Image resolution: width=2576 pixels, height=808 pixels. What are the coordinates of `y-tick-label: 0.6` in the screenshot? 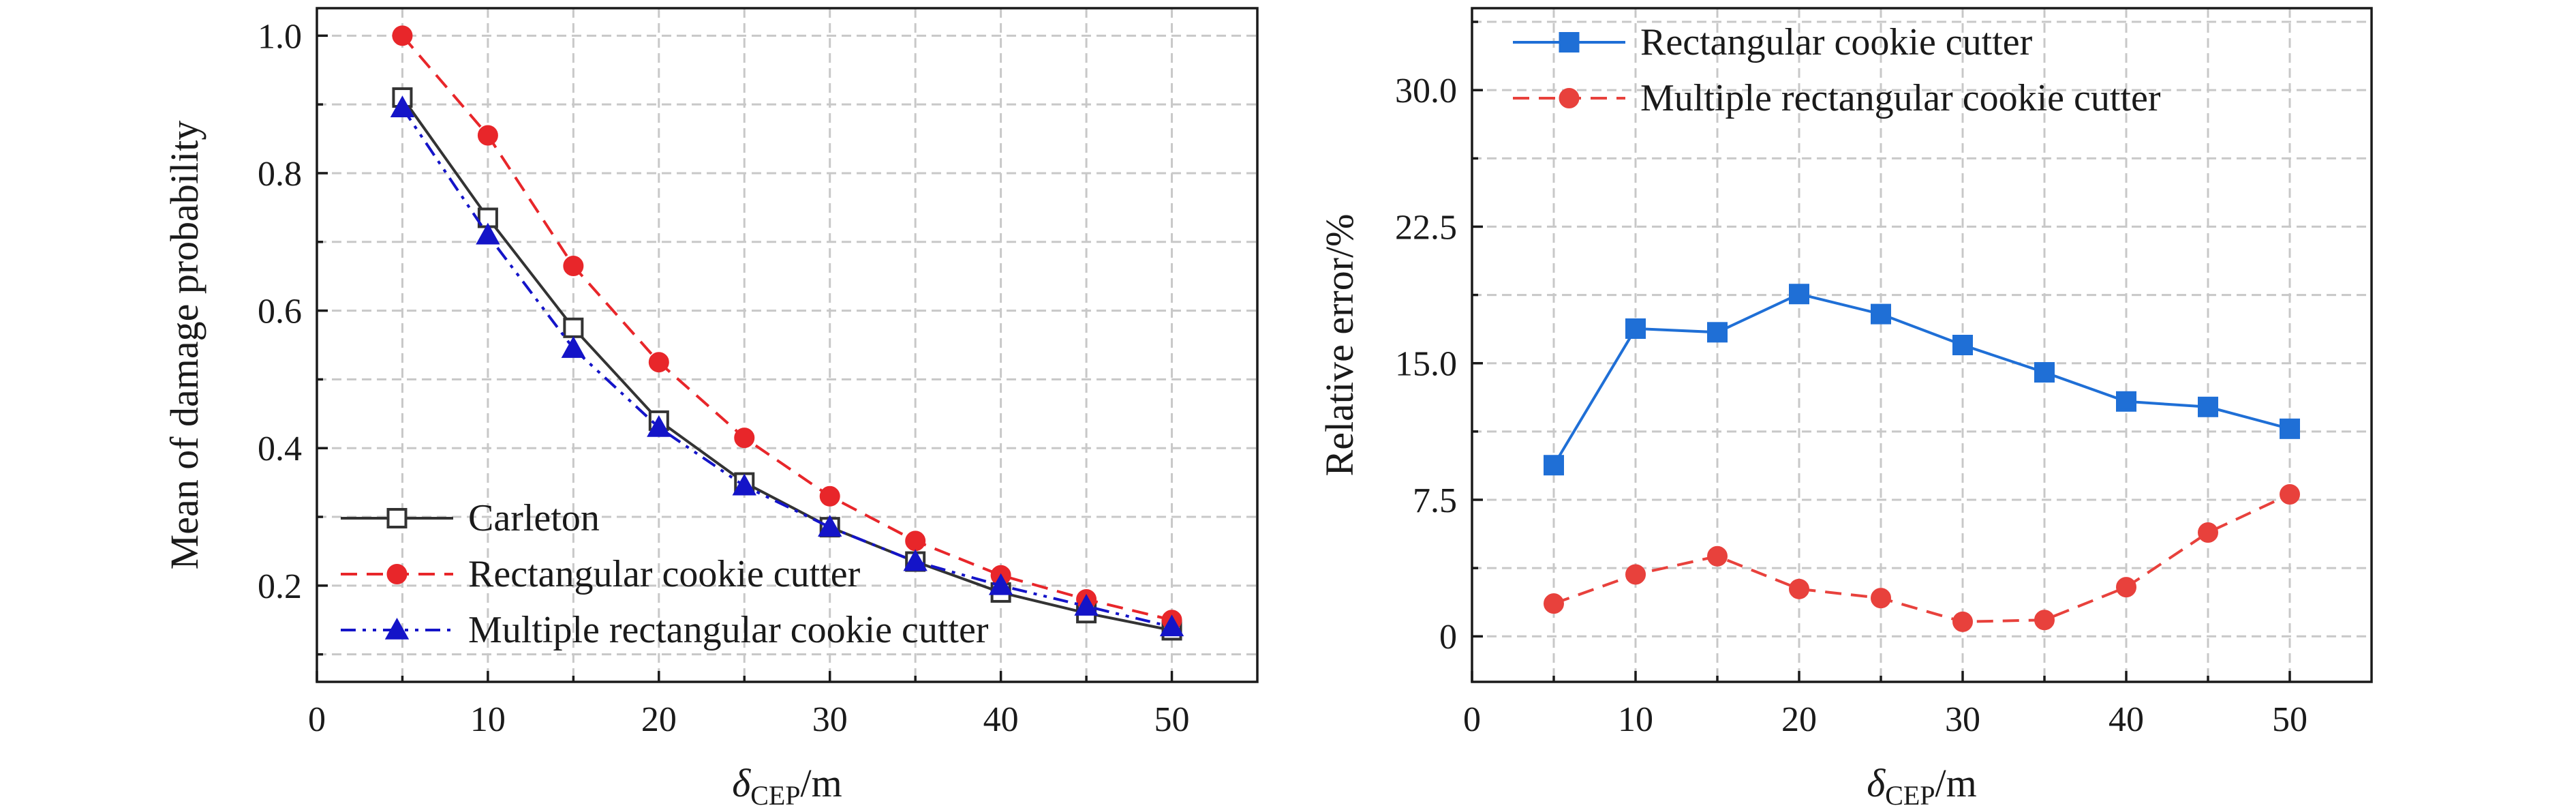 It's located at (280, 312).